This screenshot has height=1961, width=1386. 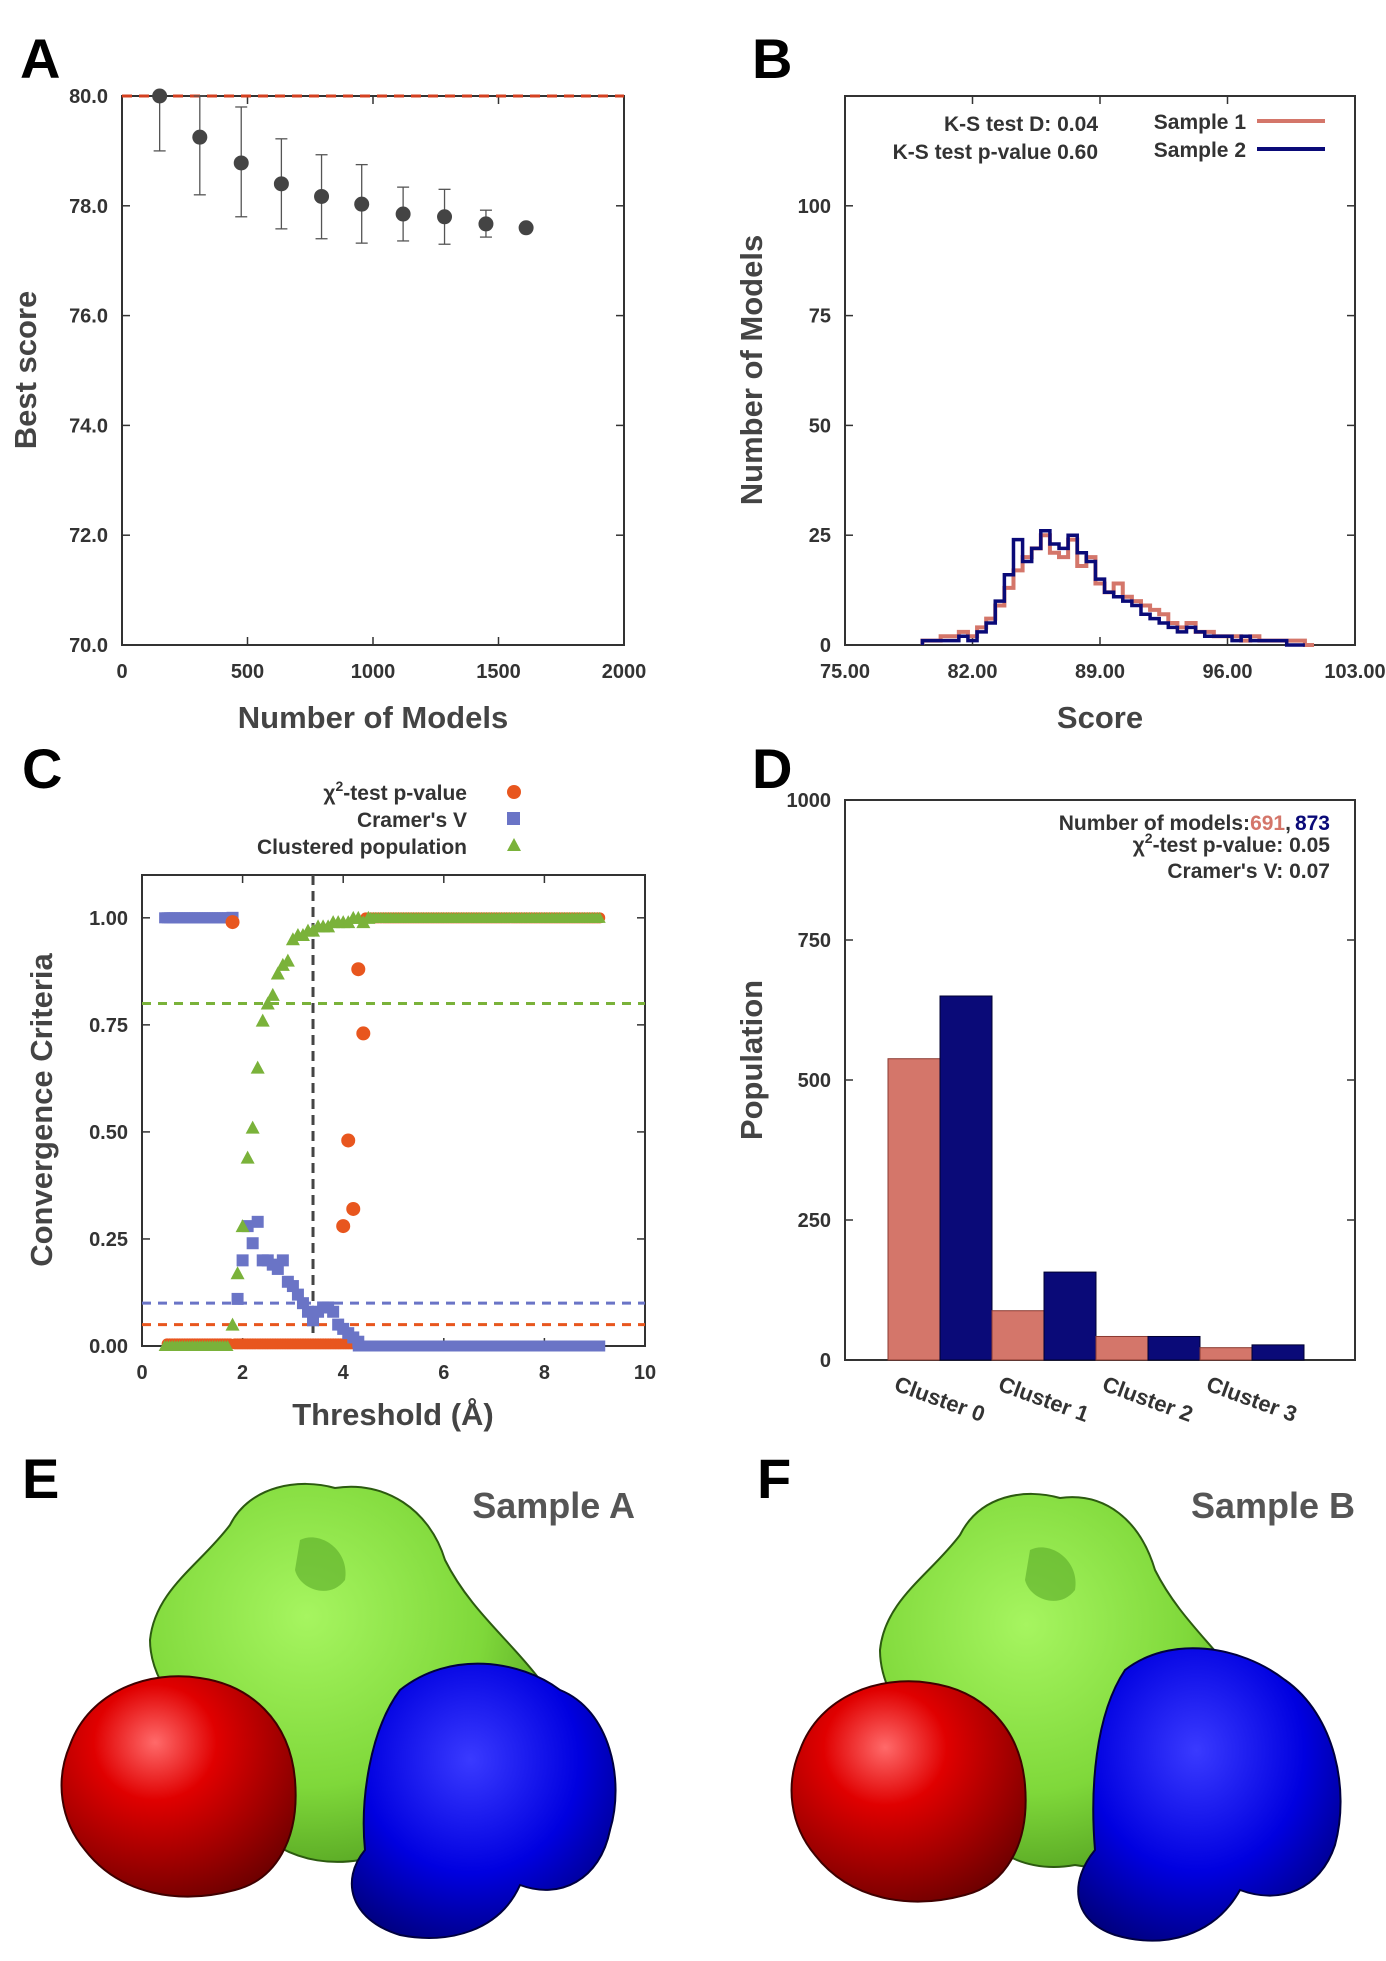 What do you see at coordinates (1072, 1713) in the screenshot?
I see `sample-b-surface-image: Sample B` at bounding box center [1072, 1713].